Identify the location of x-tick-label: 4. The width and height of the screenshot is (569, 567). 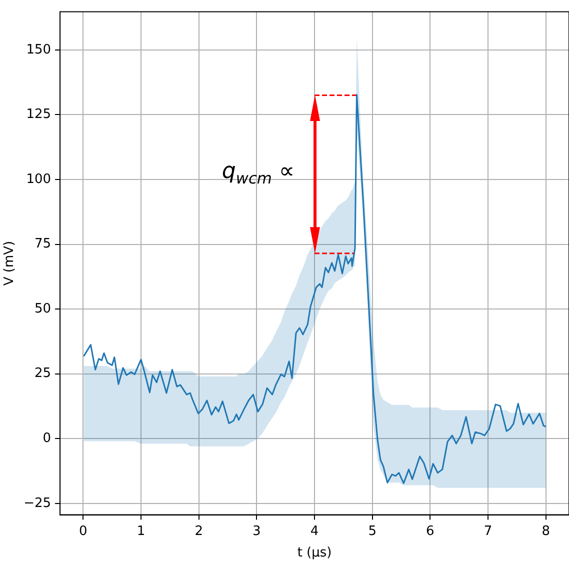
(314, 531).